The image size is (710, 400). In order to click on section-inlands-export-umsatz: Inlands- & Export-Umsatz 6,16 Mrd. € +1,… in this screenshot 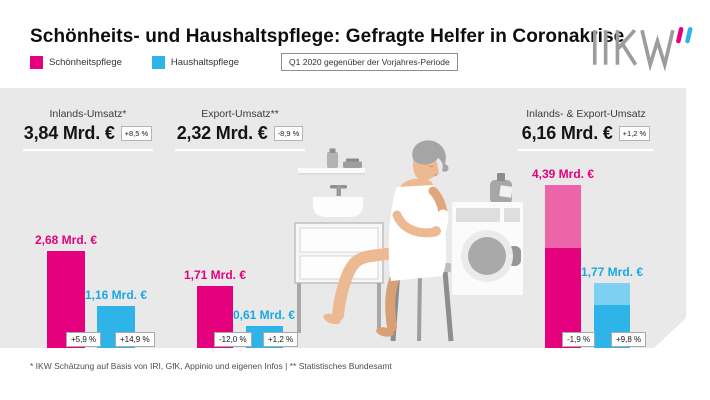, I will do `click(586, 129)`.